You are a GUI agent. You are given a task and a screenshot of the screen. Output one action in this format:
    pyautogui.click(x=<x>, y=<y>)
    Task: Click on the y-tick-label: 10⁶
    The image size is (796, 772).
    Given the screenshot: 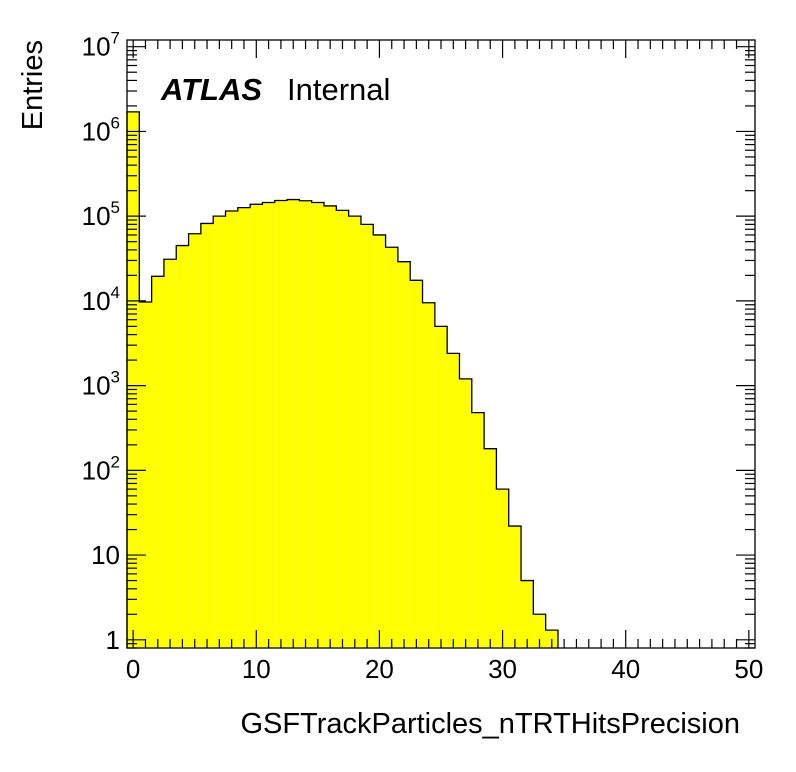 What is the action you would take?
    pyautogui.click(x=101, y=129)
    